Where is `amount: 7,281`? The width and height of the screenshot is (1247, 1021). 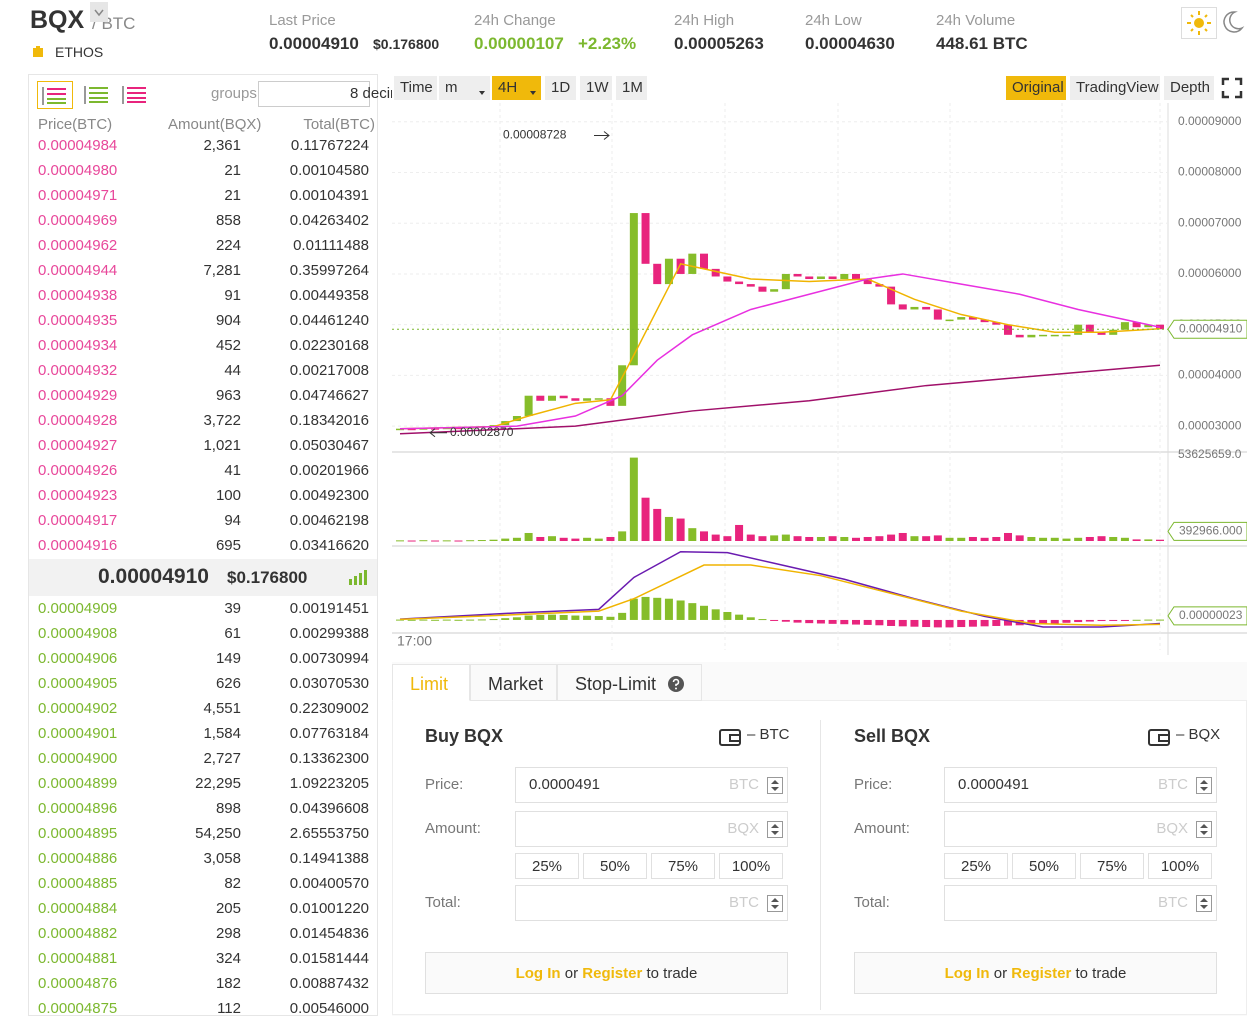 amount: 7,281 is located at coordinates (222, 270).